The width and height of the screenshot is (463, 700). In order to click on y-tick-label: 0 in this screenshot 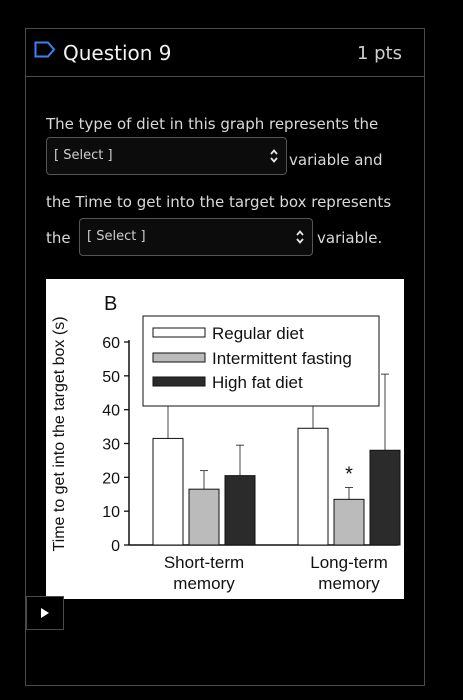, I will do `click(115, 546)`.